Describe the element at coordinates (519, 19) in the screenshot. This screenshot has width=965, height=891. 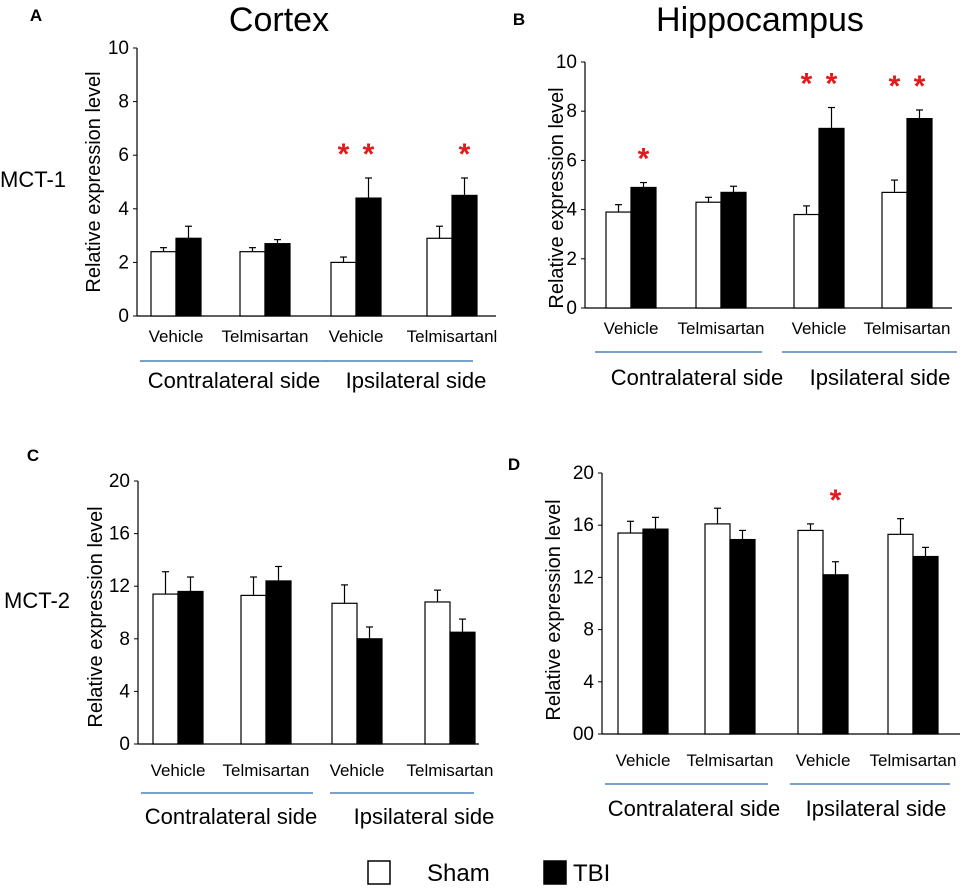
I see `panel-letter: B` at that location.